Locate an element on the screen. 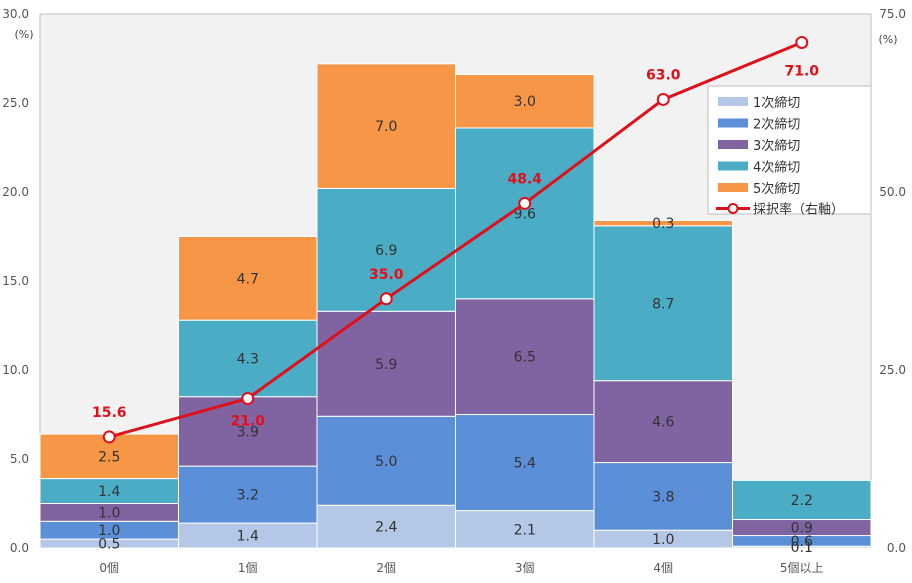 The height and width of the screenshot is (583, 912). x-tick-label: 4個 is located at coordinates (663, 568).